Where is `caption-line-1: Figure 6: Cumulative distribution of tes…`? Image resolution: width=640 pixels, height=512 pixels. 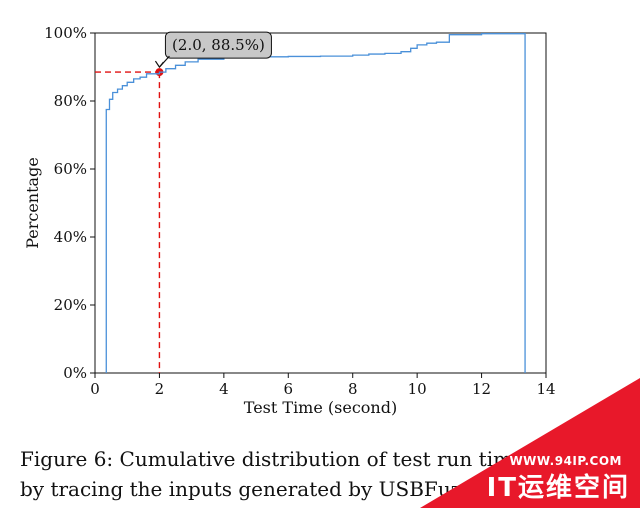 caption-line-1: Figure 6: Cumulative distribution of tes… is located at coordinates (272, 459).